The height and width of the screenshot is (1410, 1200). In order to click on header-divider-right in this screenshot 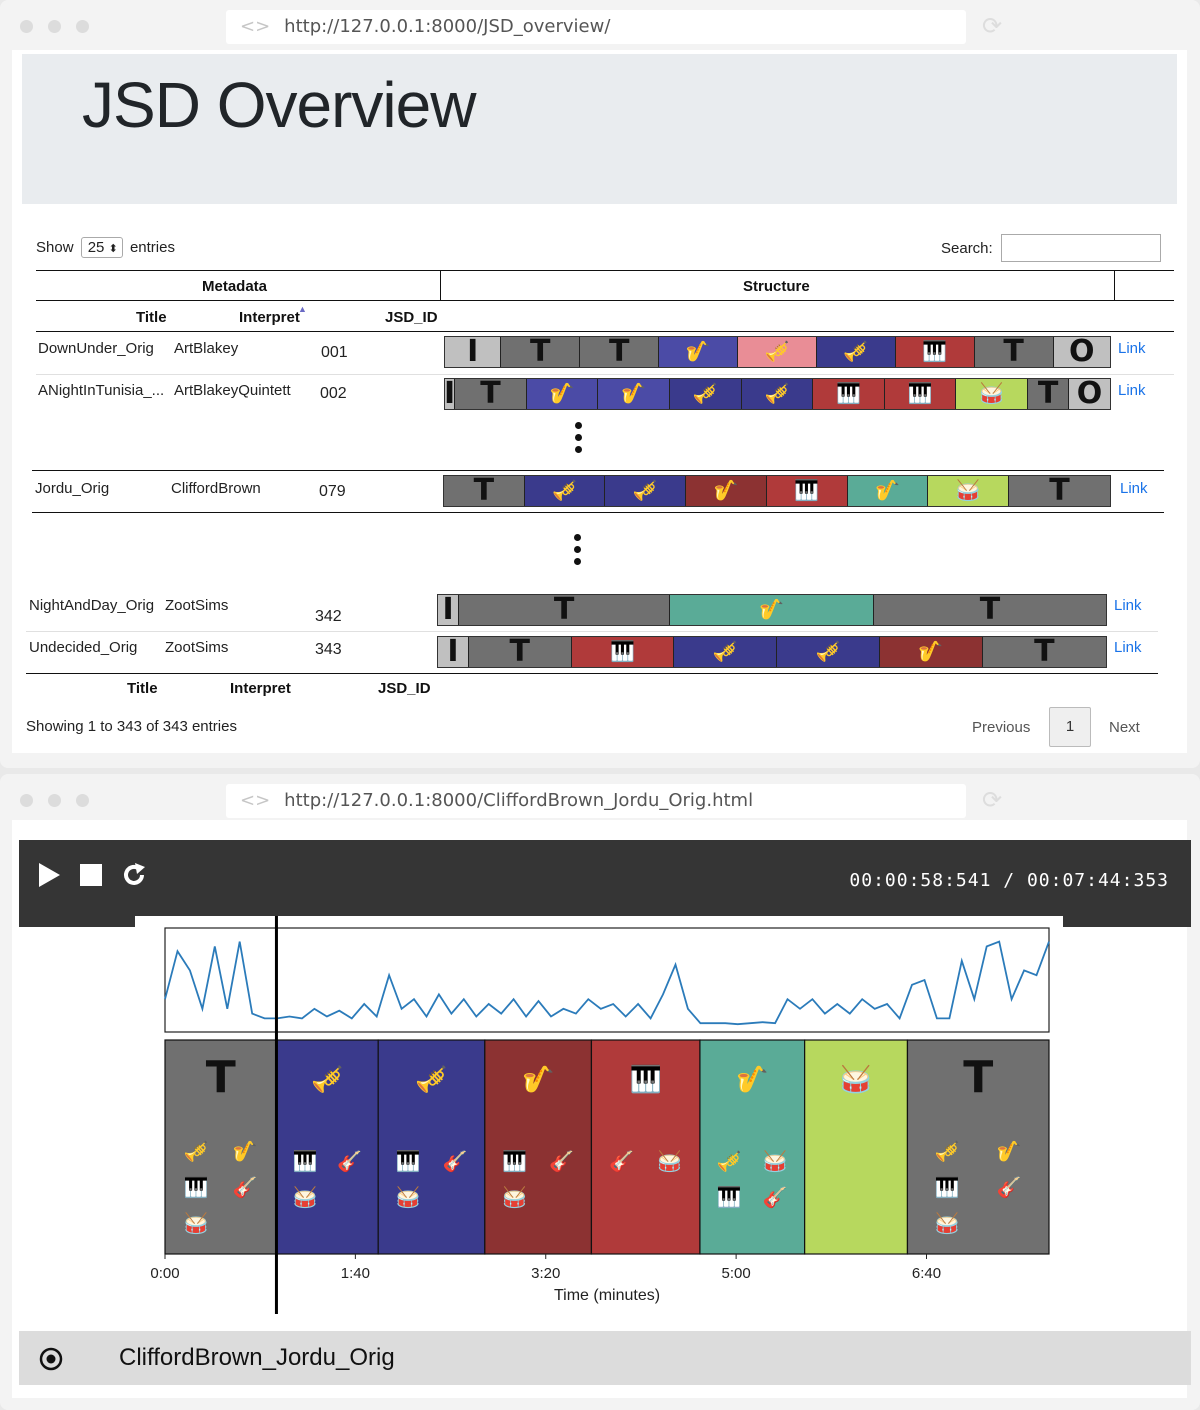, I will do `click(1114, 285)`.